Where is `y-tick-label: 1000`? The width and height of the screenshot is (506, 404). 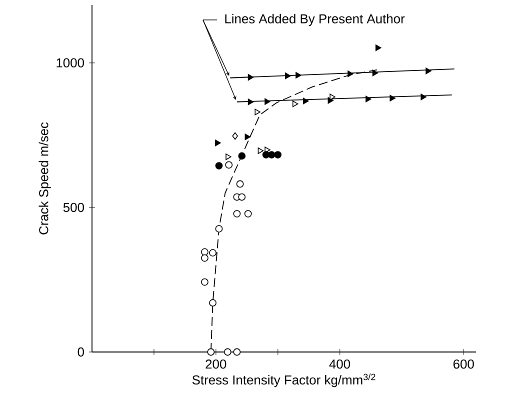
y-tick-label: 1000 is located at coordinates (70, 63).